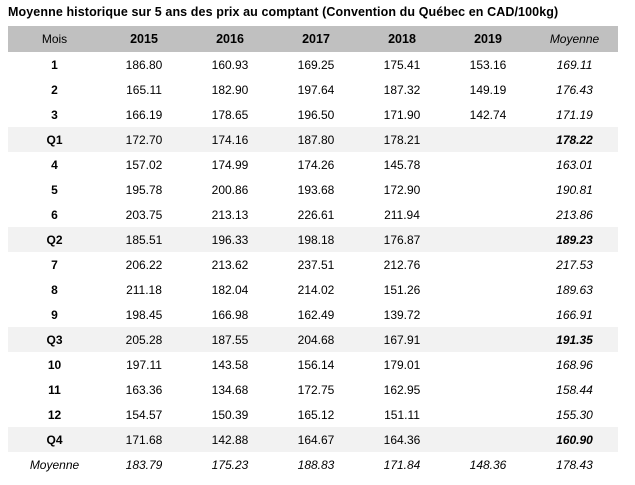 The height and width of the screenshot is (485, 635). What do you see at coordinates (574, 139) in the screenshot?
I see `cell-moyenne: 178.22` at bounding box center [574, 139].